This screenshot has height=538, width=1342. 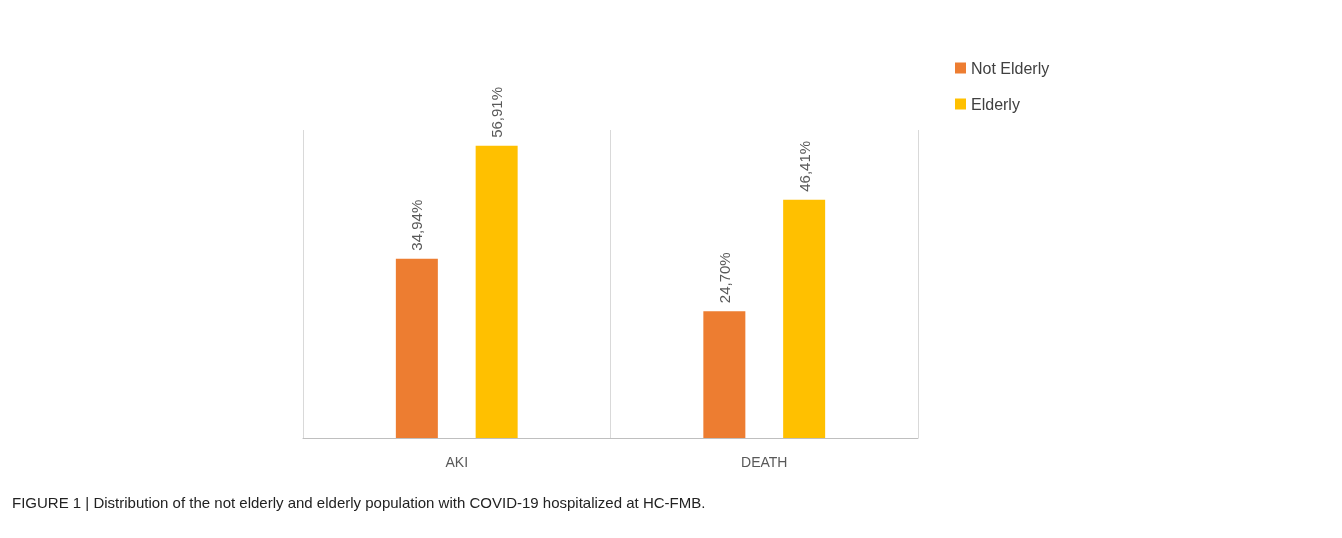 I want to click on caption: FIGURE 1 | Distribution of the not elderly and elderly population with COVID-19 hospitalized at HC-FMB., so click(x=359, y=502).